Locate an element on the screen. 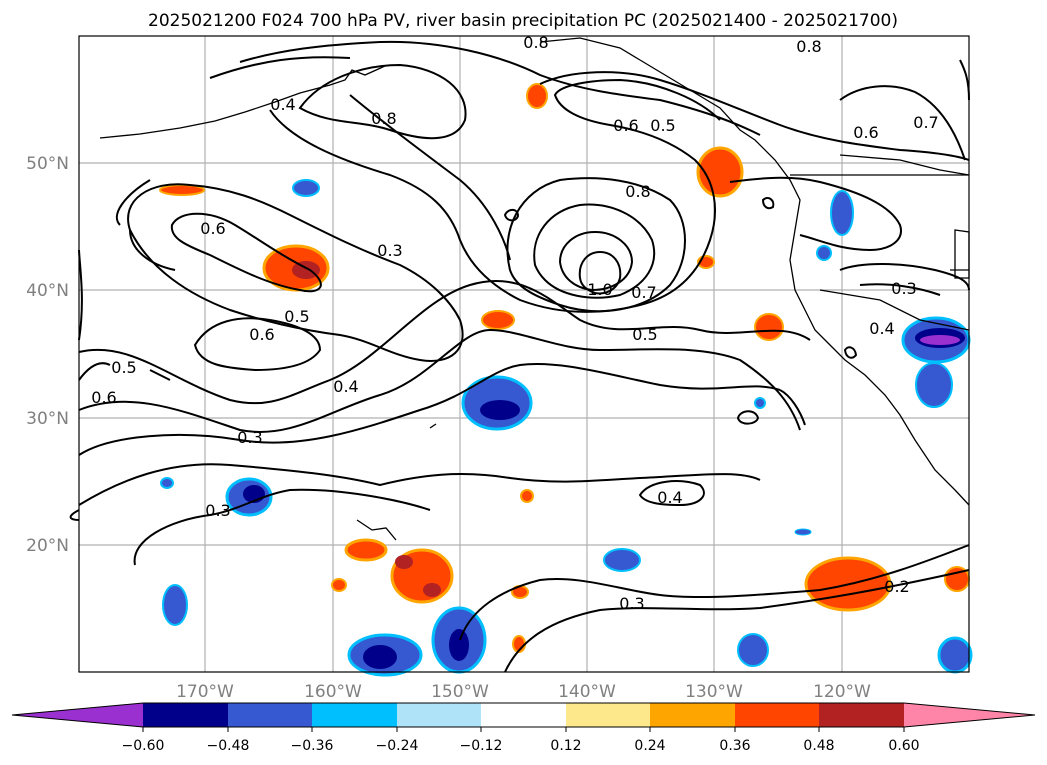  colorbar-tick-label: 0.36 is located at coordinates (734, 746).